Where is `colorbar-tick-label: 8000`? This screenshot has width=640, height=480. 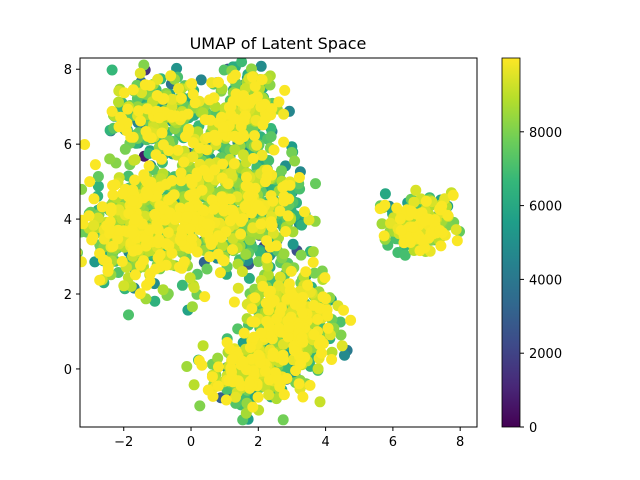
colorbar-tick-label: 8000 is located at coordinates (545, 133).